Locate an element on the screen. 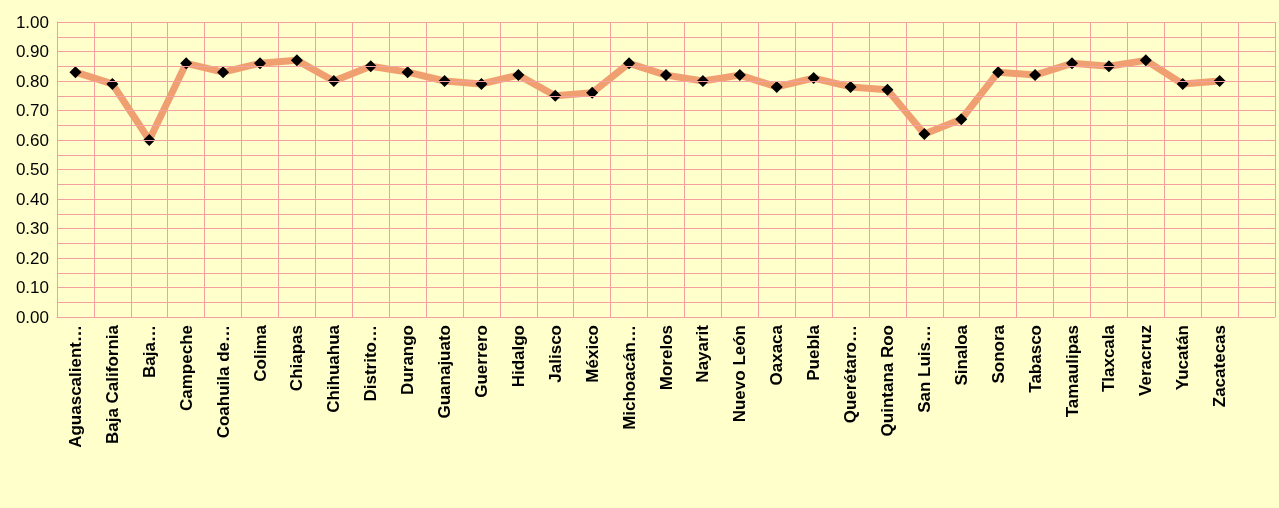 The height and width of the screenshot is (508, 1279). x-tick-label: Jalisco is located at coordinates (555, 354).